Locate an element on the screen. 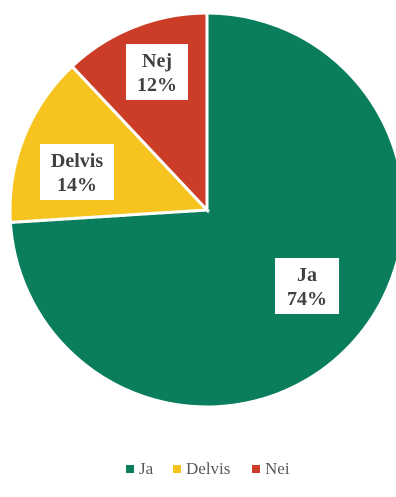 Image resolution: width=396 pixels, height=497 pixels. legend-label: Delvis is located at coordinates (208, 468).